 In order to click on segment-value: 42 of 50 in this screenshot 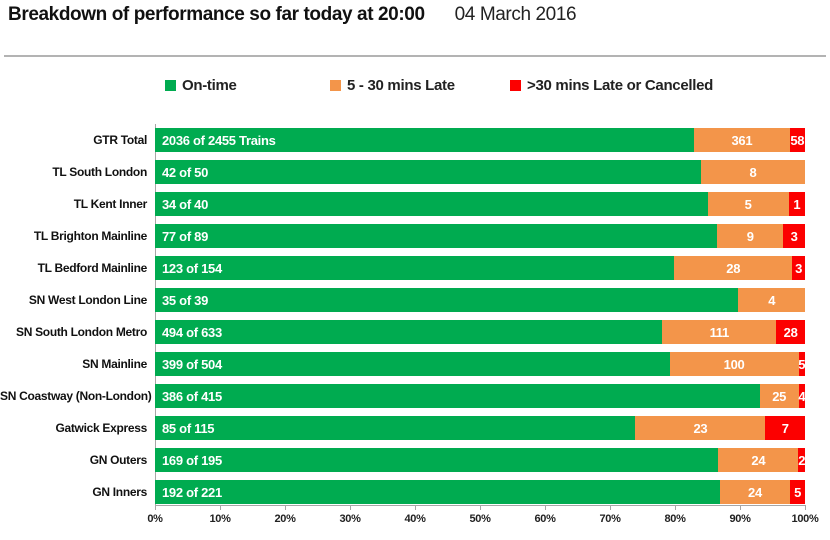, I will do `click(185, 172)`.